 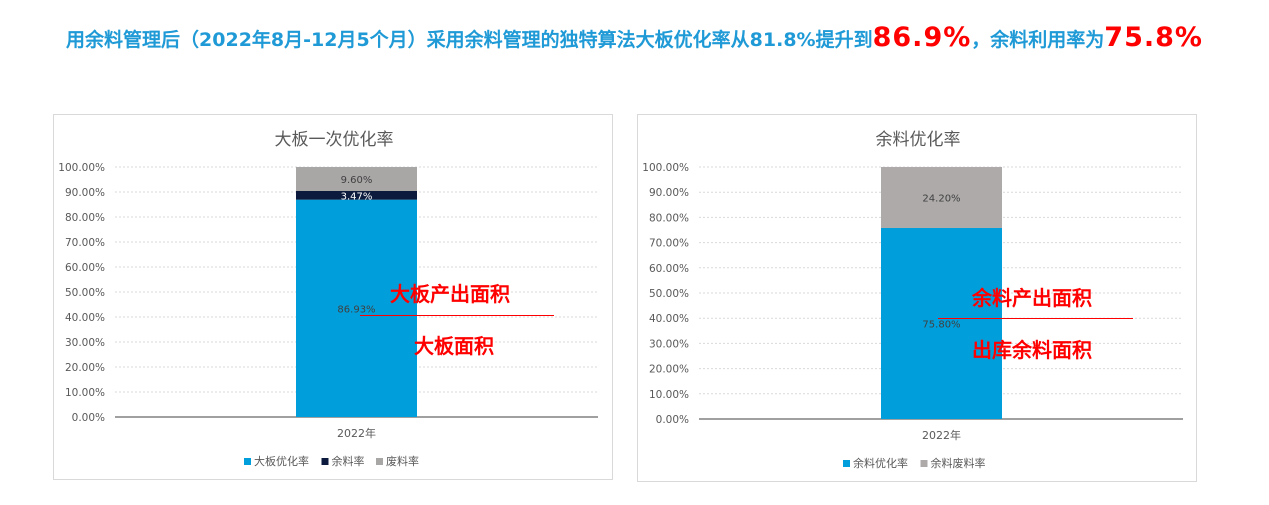 I want to click on headline-value-remnant-utilization: 75.8%, so click(x=1153, y=37).